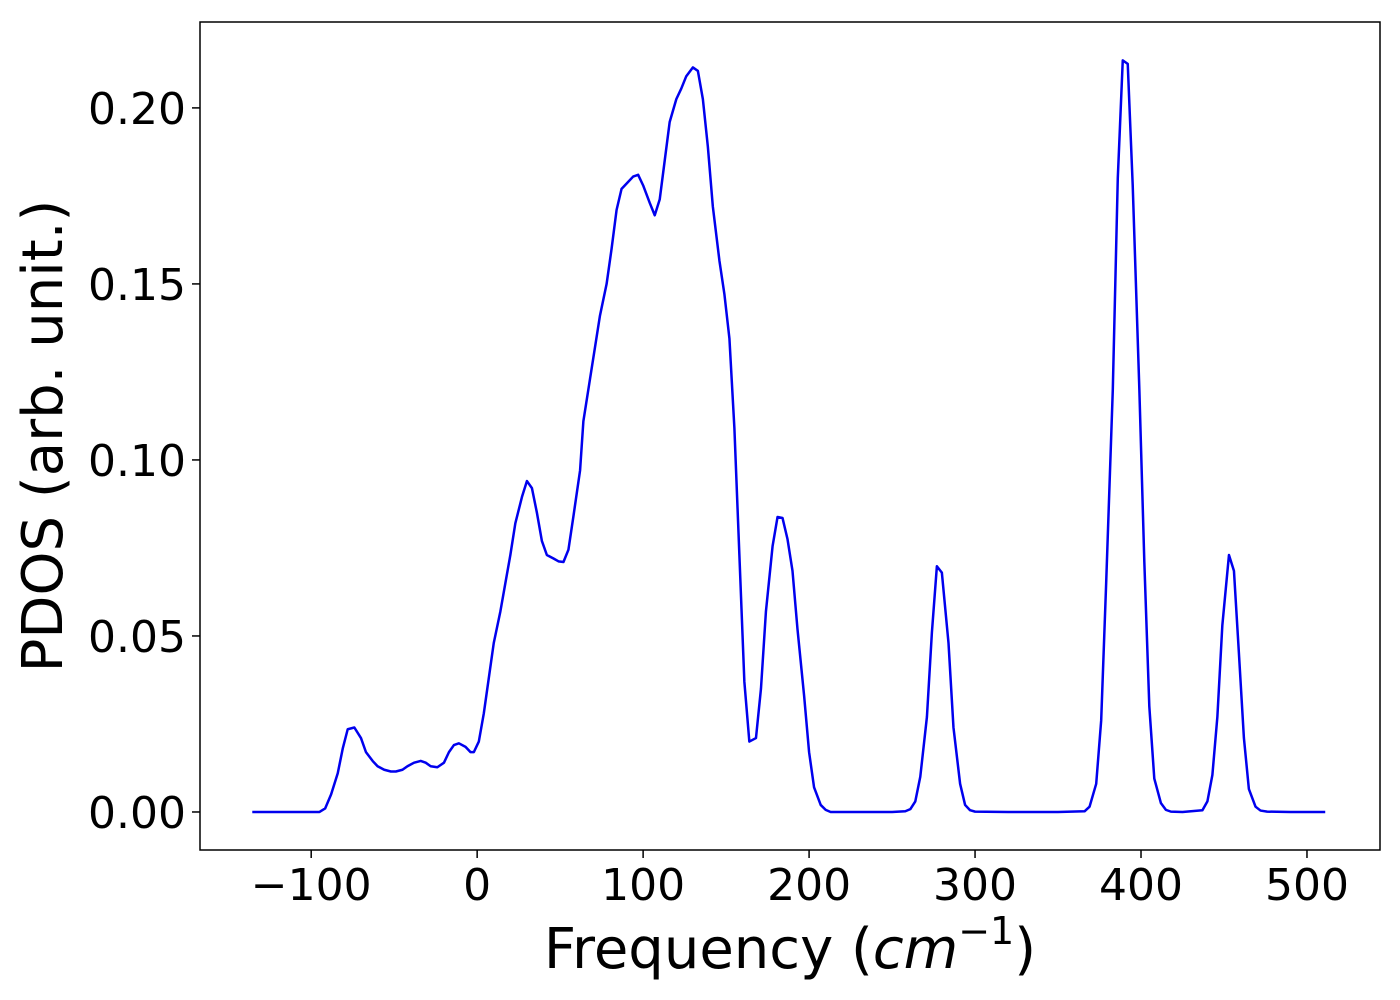  I want to click on x-tick-label: 0, so click(477, 885).